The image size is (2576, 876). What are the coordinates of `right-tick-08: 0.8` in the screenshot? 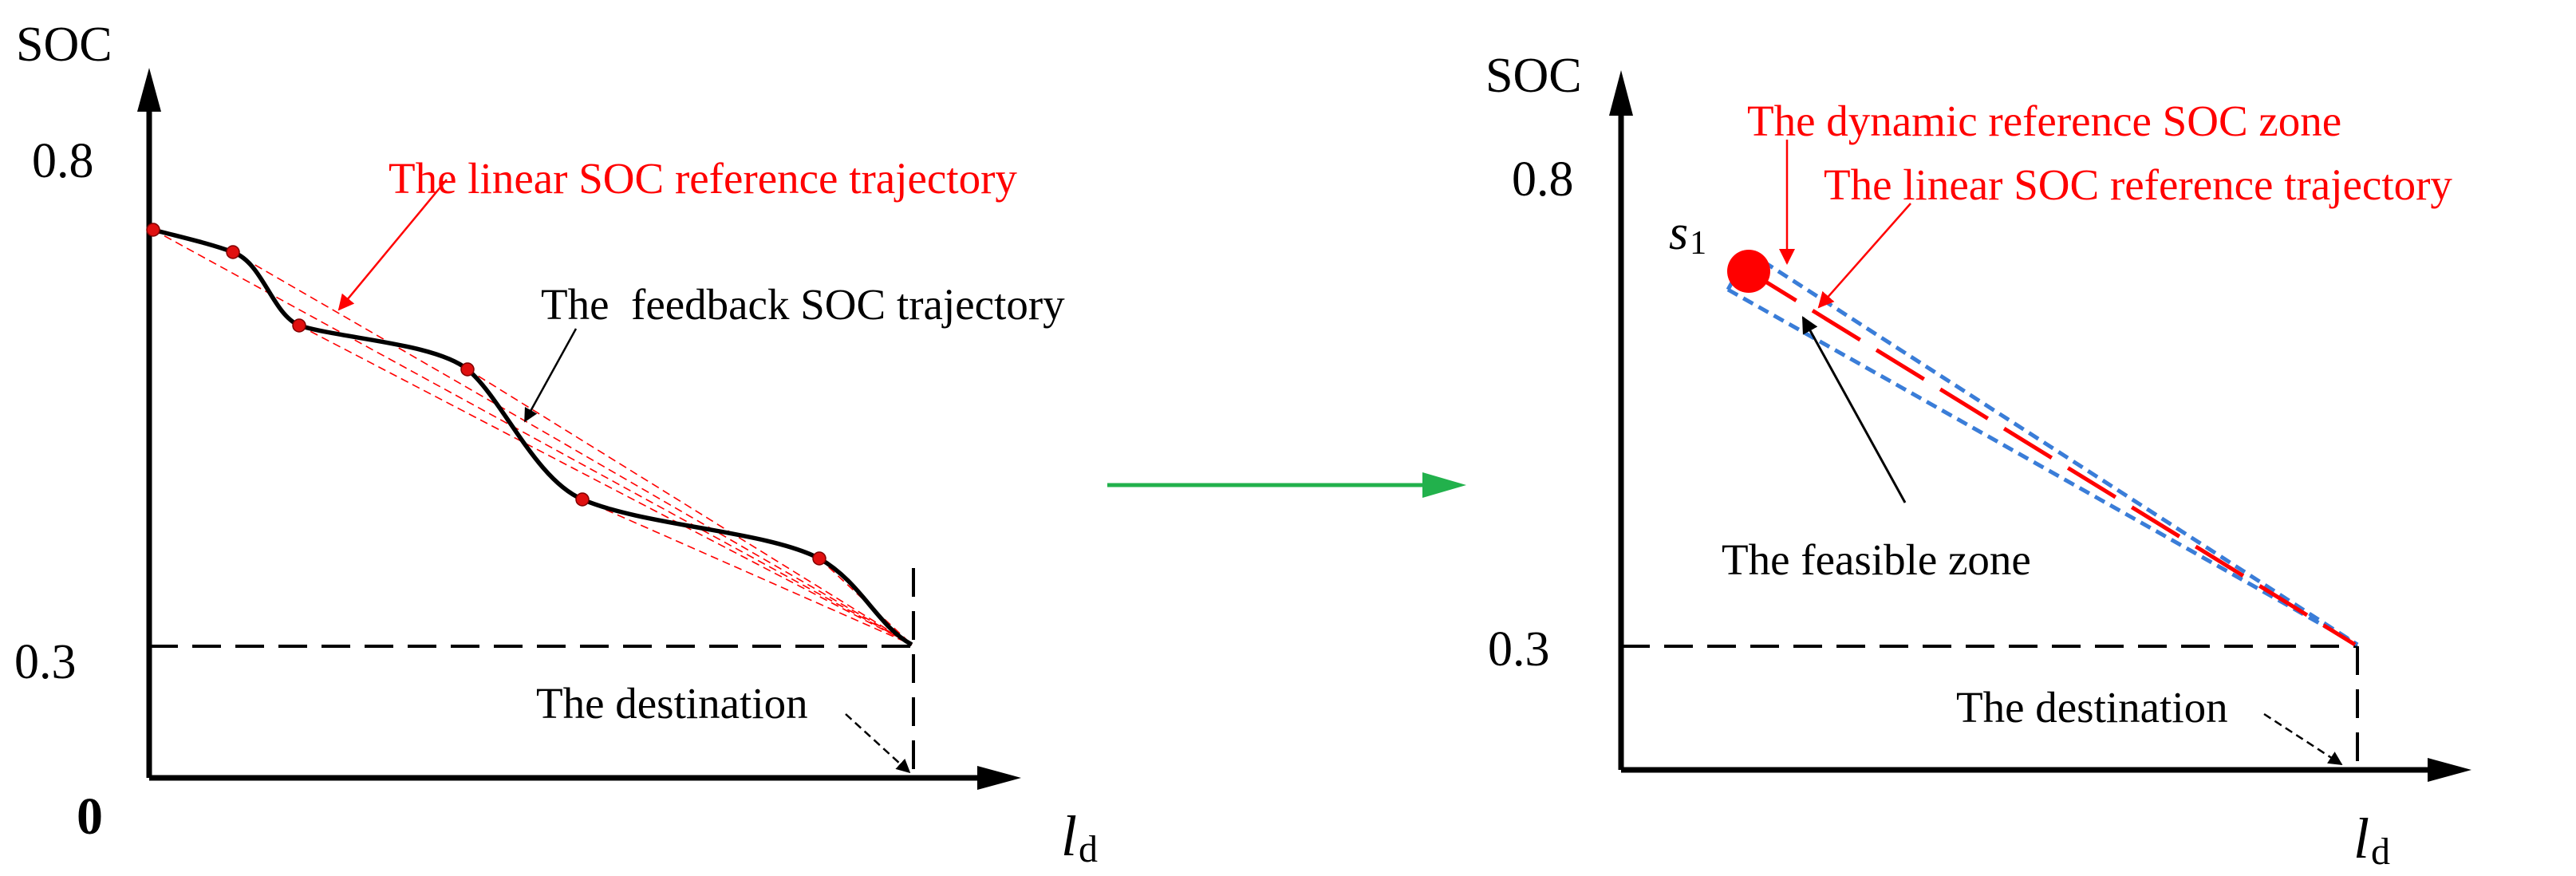 It's located at (1543, 179).